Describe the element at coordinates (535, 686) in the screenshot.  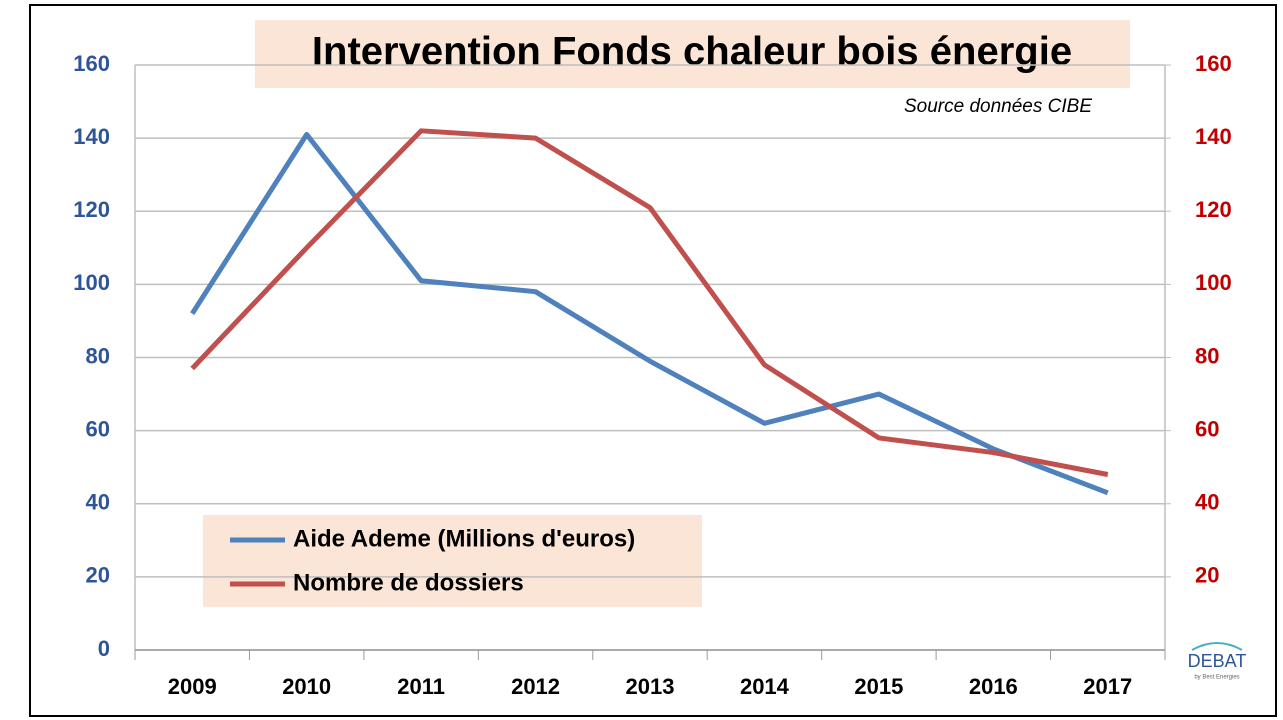
I see `x-tick-label: 2012` at that location.